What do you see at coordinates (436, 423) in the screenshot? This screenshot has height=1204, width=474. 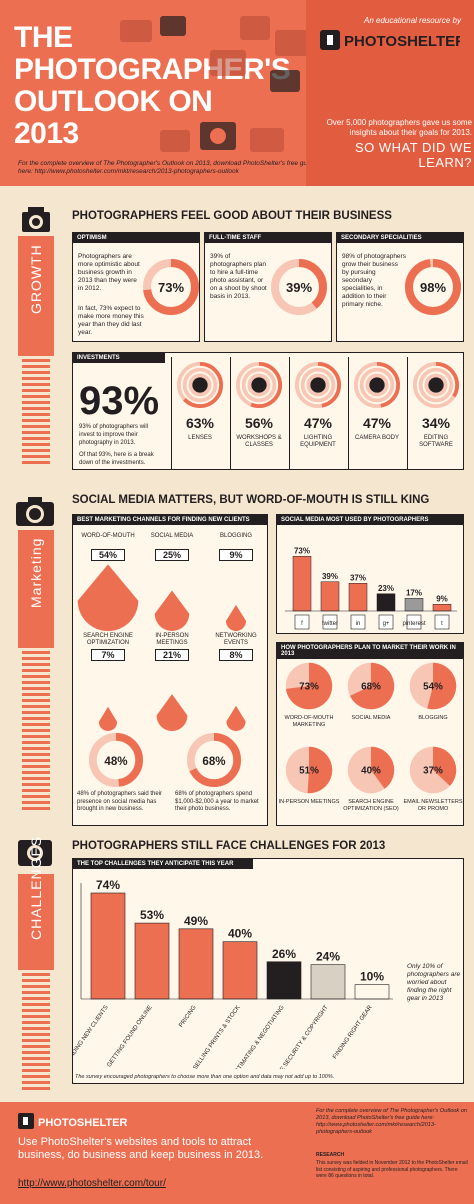 I see `investment-pct: 34%` at bounding box center [436, 423].